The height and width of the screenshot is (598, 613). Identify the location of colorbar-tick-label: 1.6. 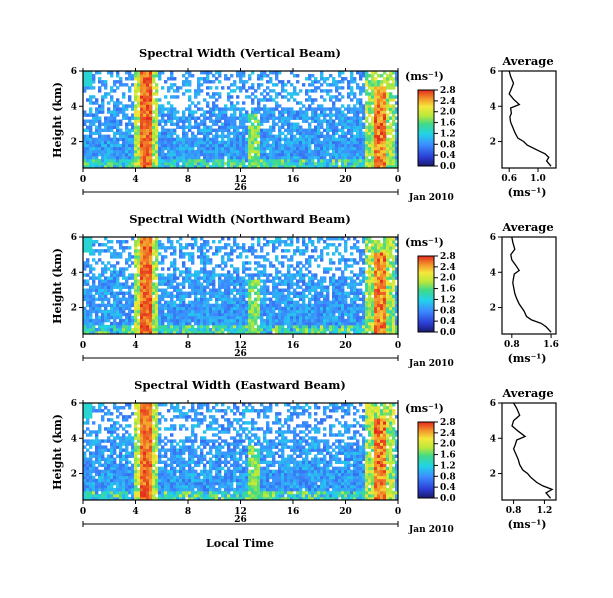
(448, 124).